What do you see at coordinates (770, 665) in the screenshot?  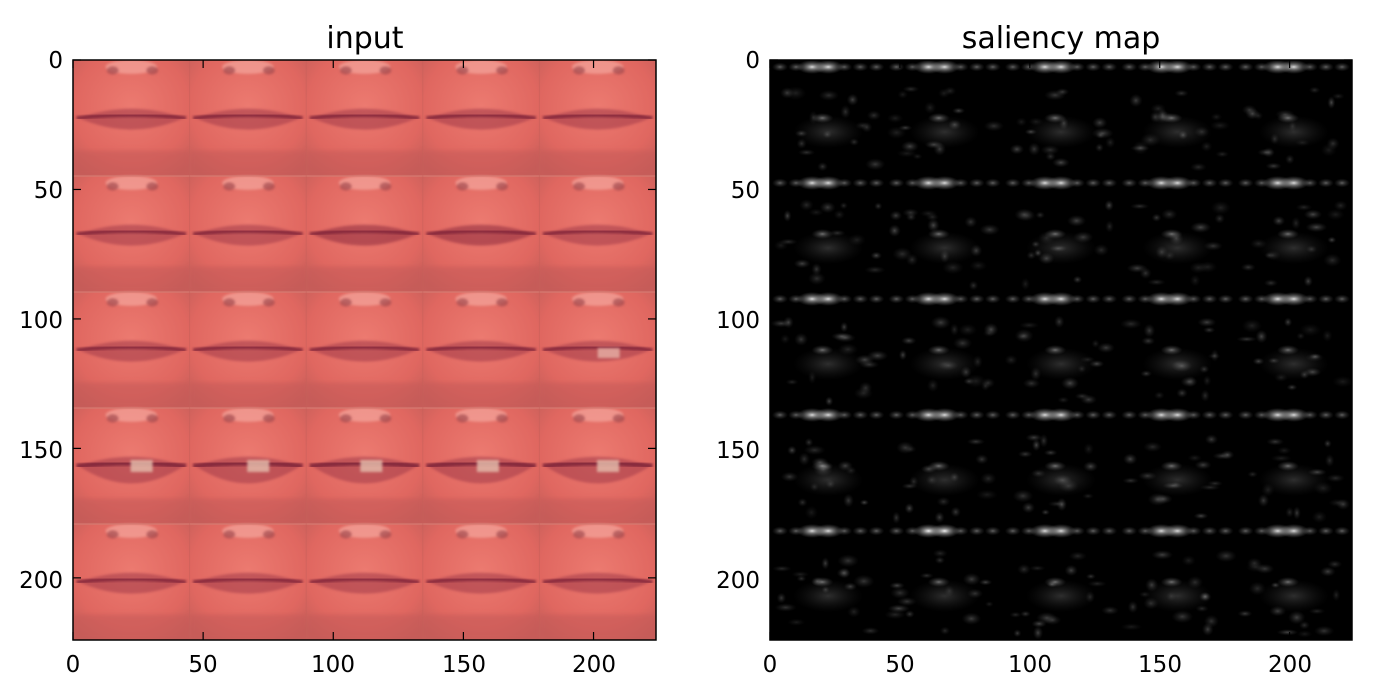 I see `x-tick-label: 0` at bounding box center [770, 665].